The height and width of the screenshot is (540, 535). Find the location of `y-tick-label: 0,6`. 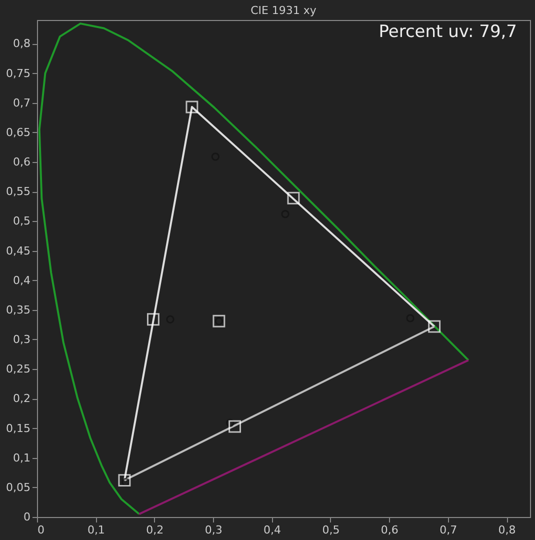

y-tick-label: 0,6 is located at coordinates (21, 162).